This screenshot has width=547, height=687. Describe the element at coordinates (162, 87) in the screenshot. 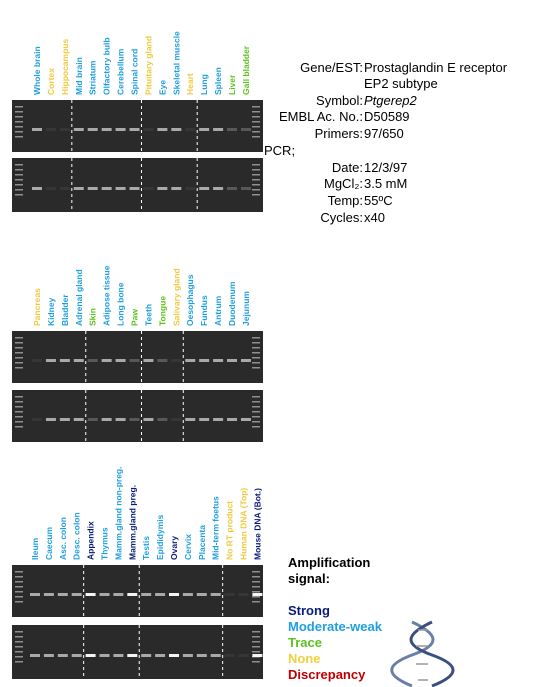

I see `lane-label: Eye` at that location.